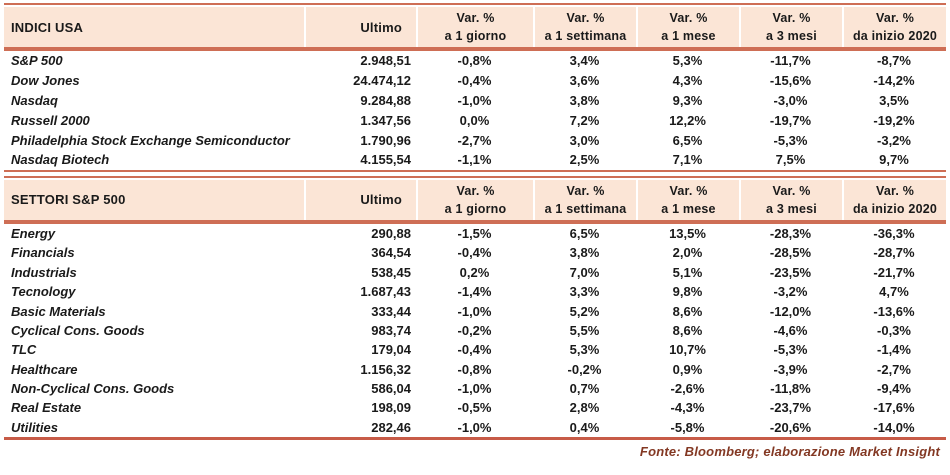  Describe the element at coordinates (584, 292) in the screenshot. I see `var-1w-value: 3,3%` at that location.